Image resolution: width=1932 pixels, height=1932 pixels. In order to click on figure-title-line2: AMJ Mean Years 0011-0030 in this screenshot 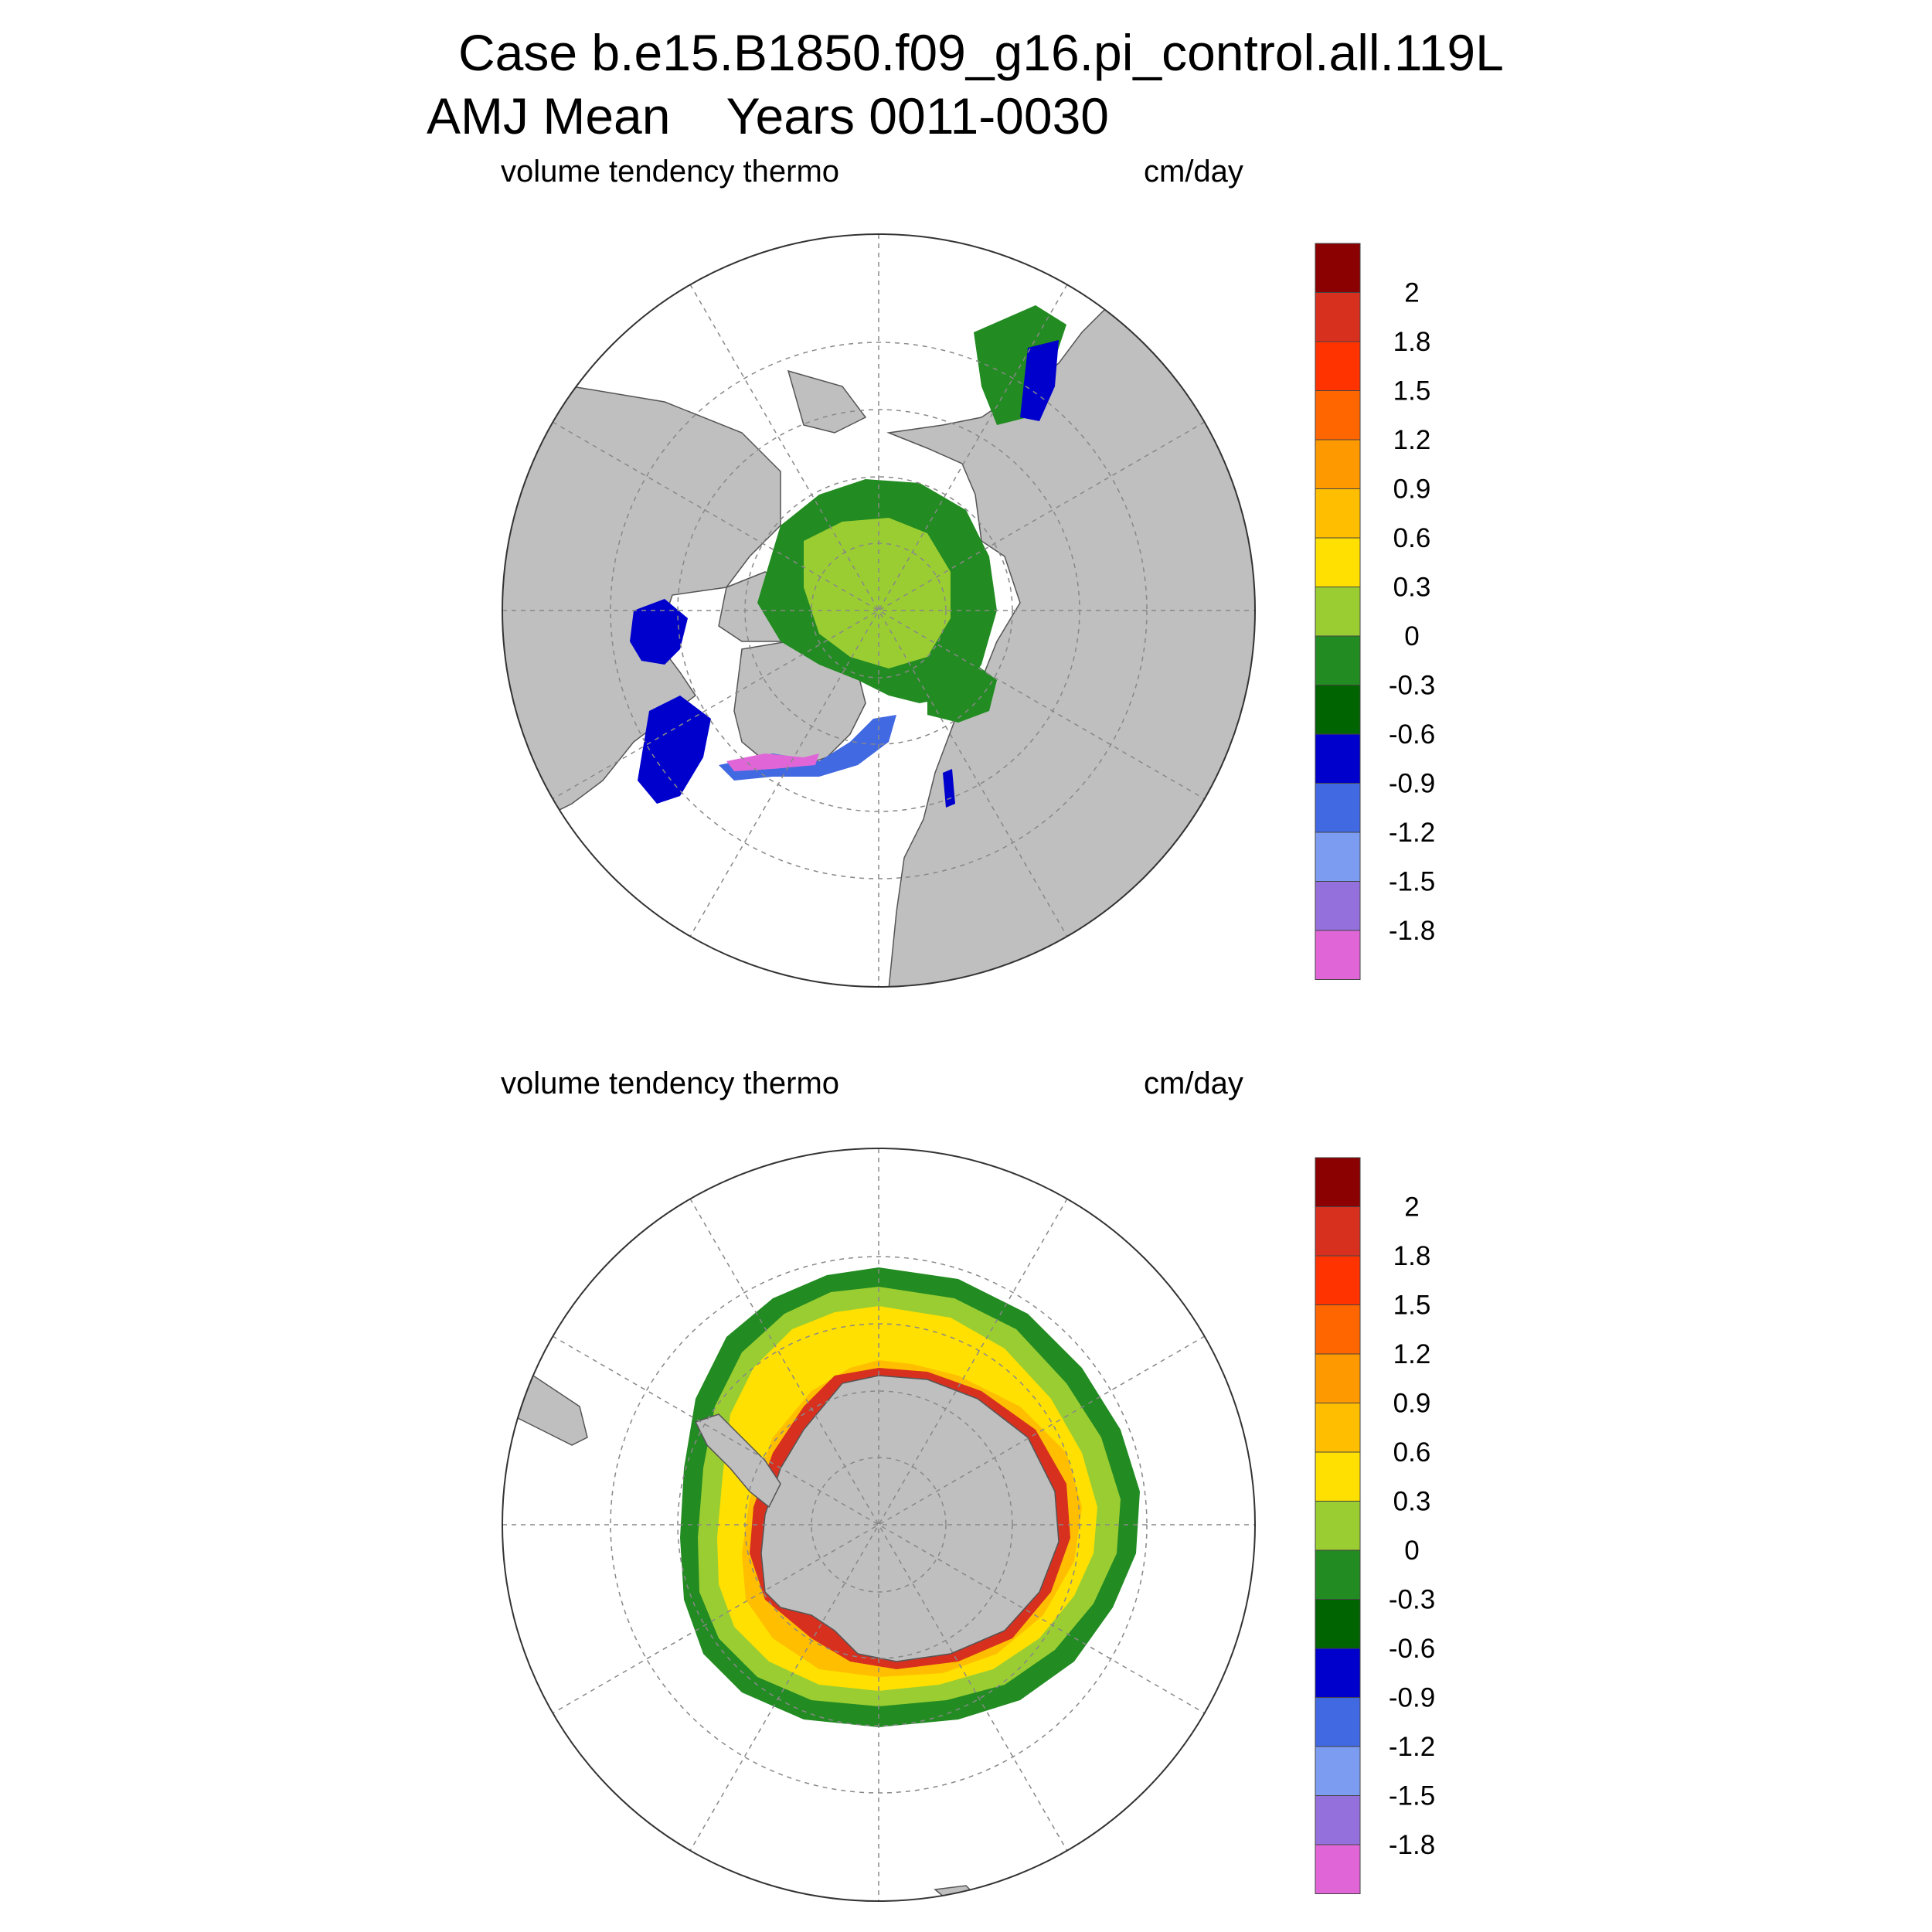, I will do `click(769, 116)`.